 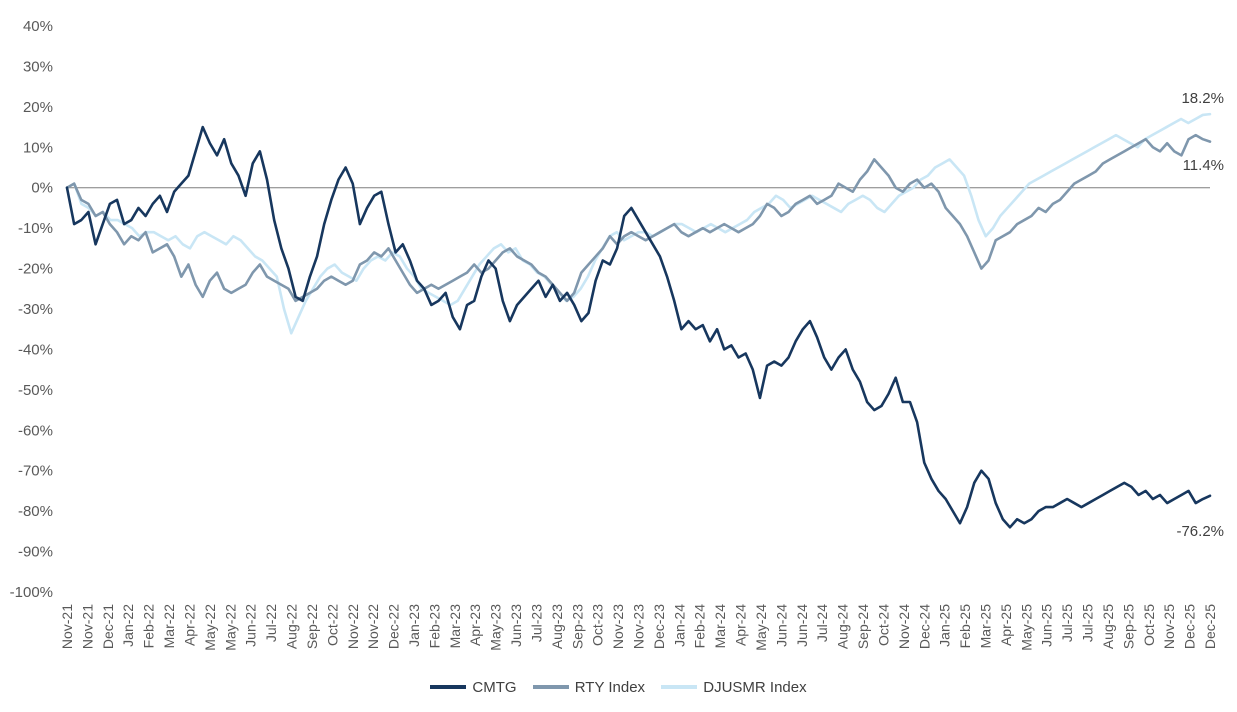 What do you see at coordinates (38, 147) in the screenshot?
I see `y-tick-label: 10%` at bounding box center [38, 147].